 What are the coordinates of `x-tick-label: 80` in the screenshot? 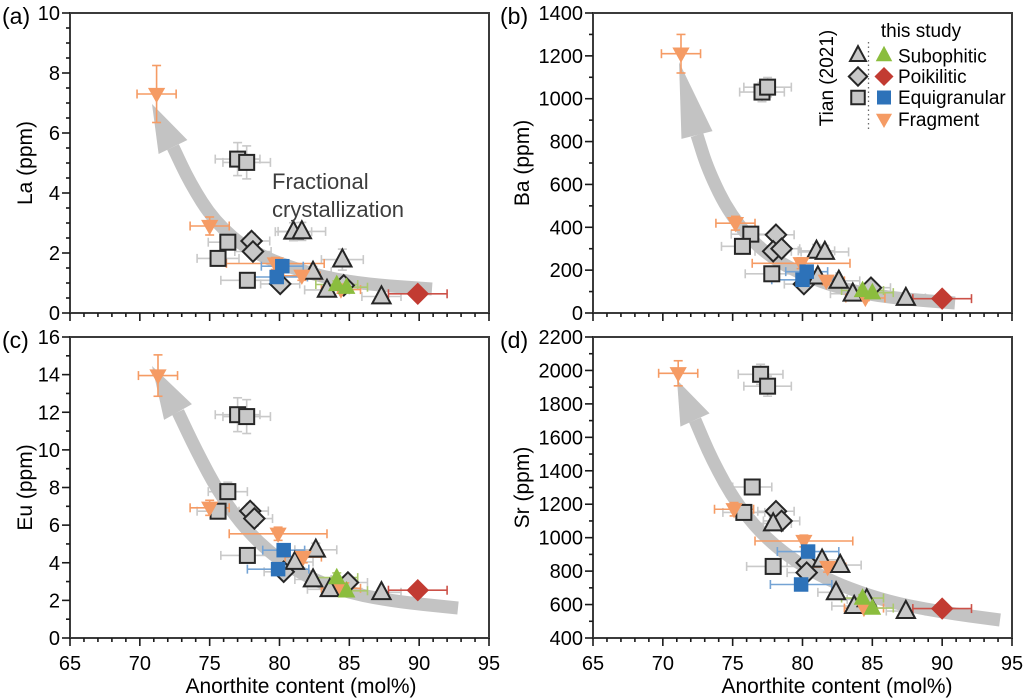 It's located at (802, 664).